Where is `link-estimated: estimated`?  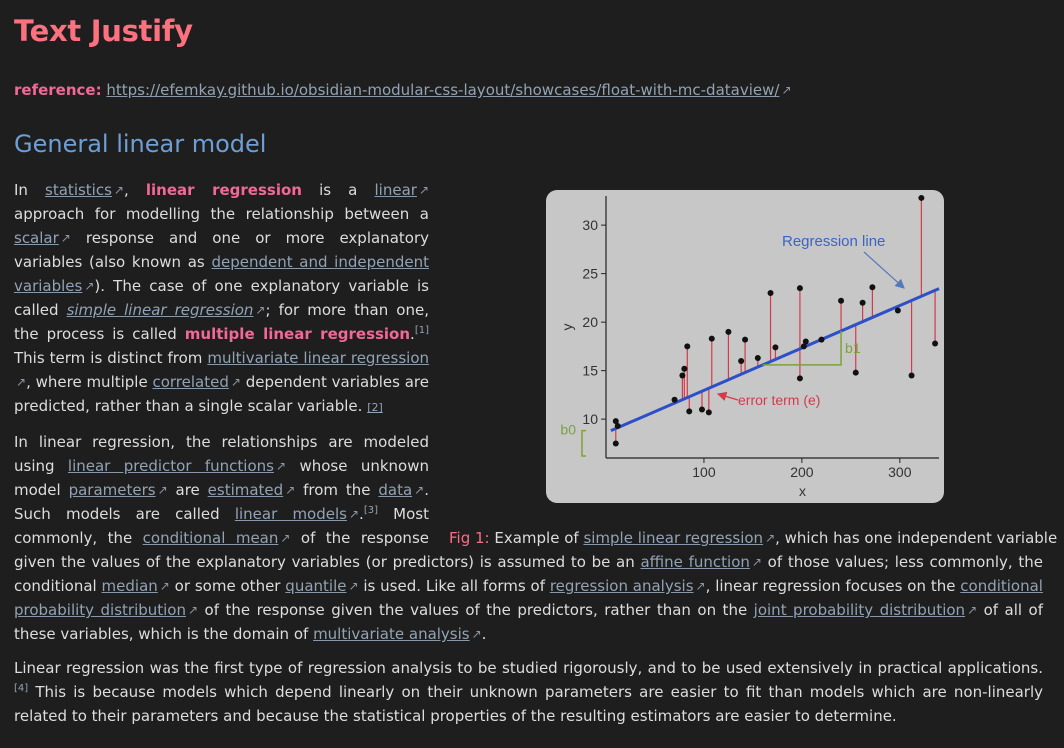 link-estimated: estimated is located at coordinates (245, 490).